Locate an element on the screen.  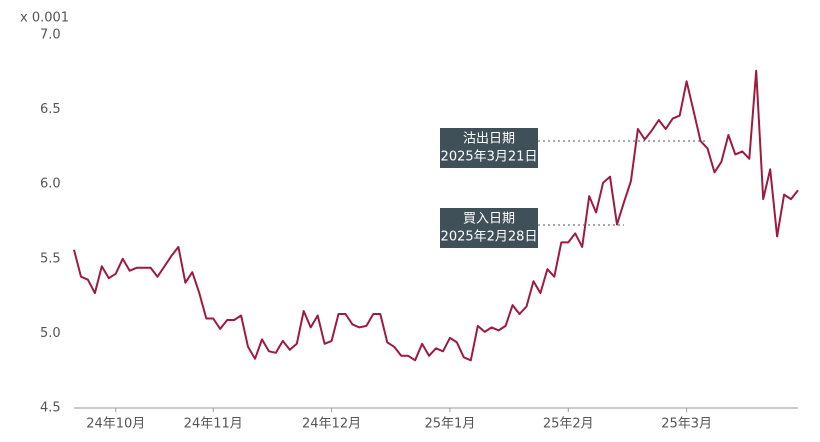
y-unit-label: x 0.001 is located at coordinates (44, 18).